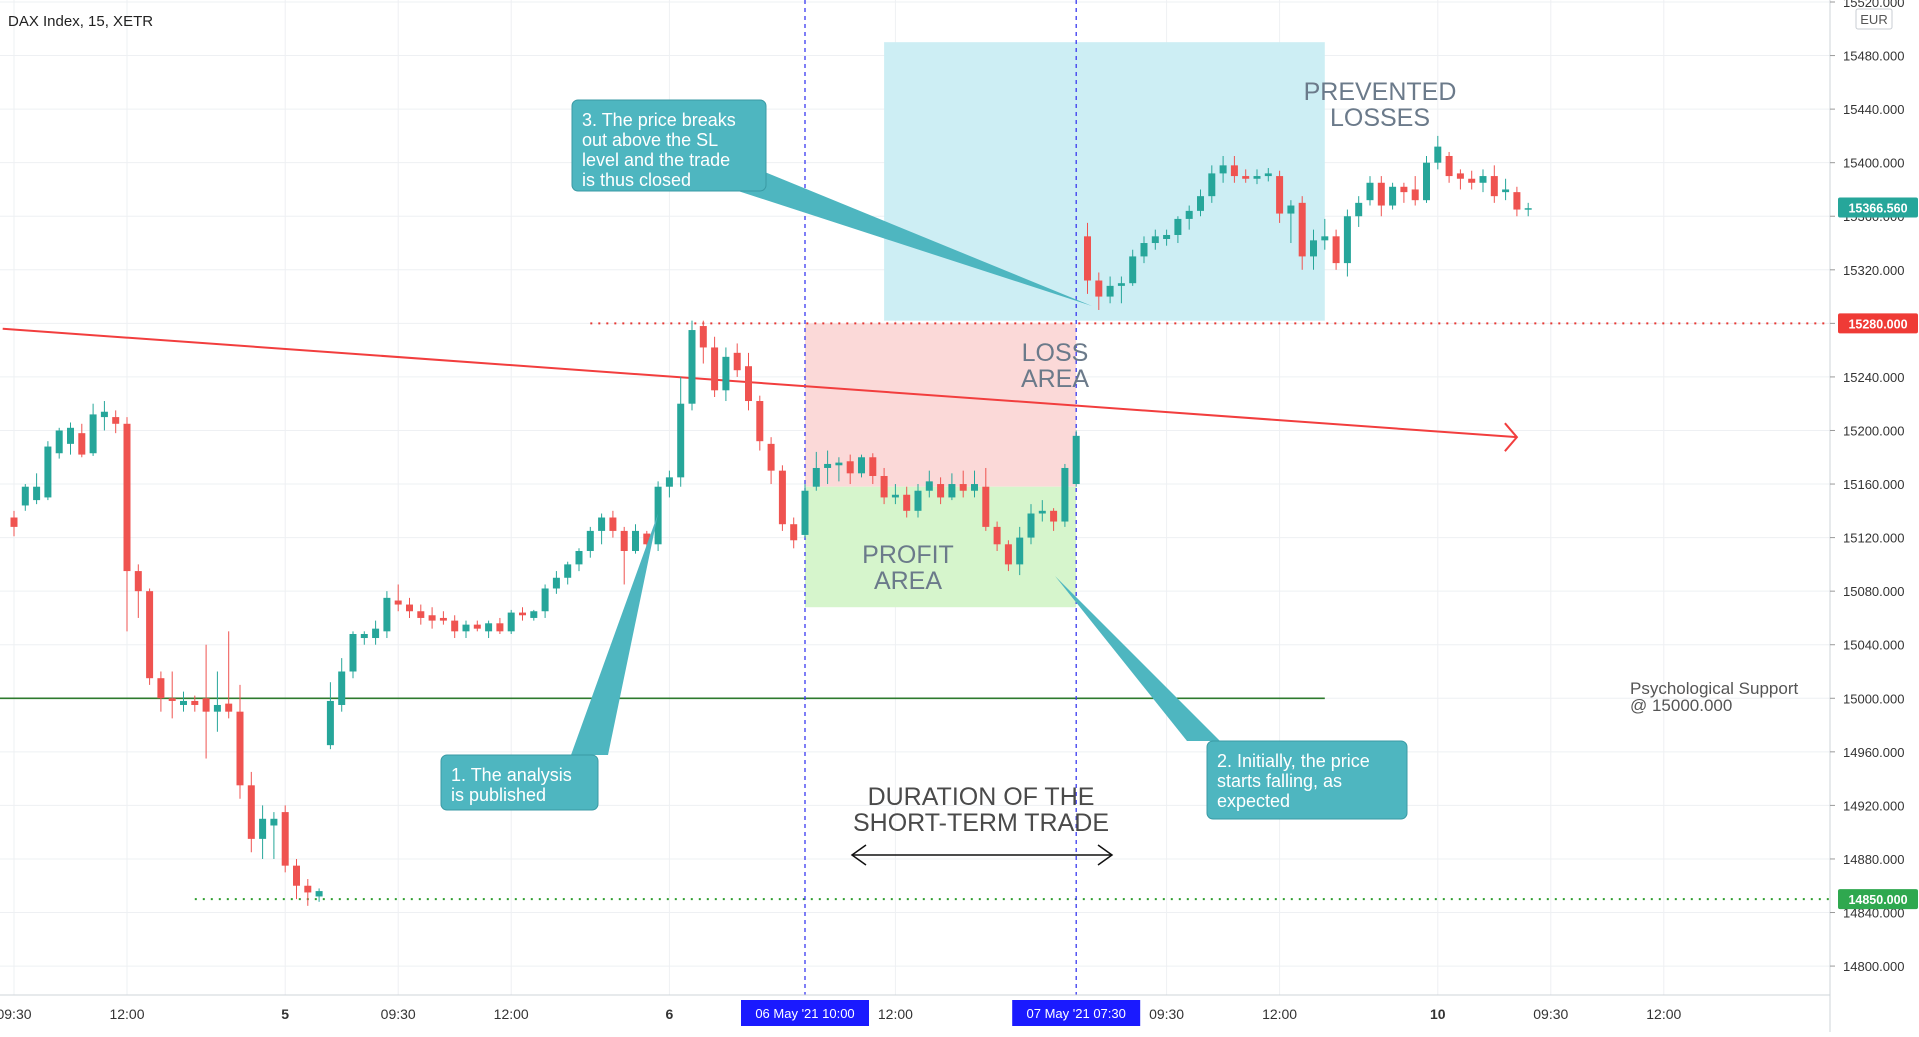 The image size is (1919, 1037). Describe the element at coordinates (1253, 801) in the screenshot. I see `callout-initial-fall-text: expected` at that location.